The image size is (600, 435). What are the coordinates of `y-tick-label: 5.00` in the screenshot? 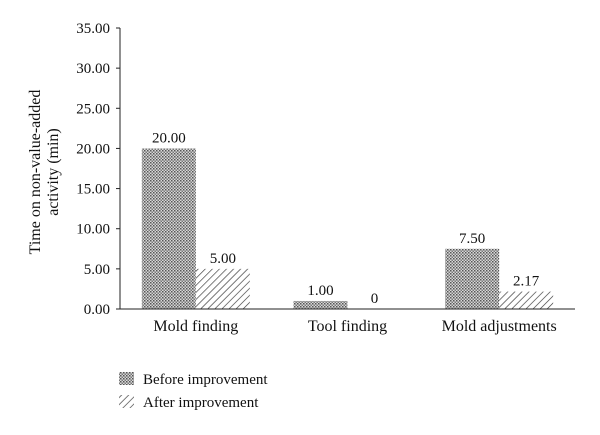 It's located at (97, 270).